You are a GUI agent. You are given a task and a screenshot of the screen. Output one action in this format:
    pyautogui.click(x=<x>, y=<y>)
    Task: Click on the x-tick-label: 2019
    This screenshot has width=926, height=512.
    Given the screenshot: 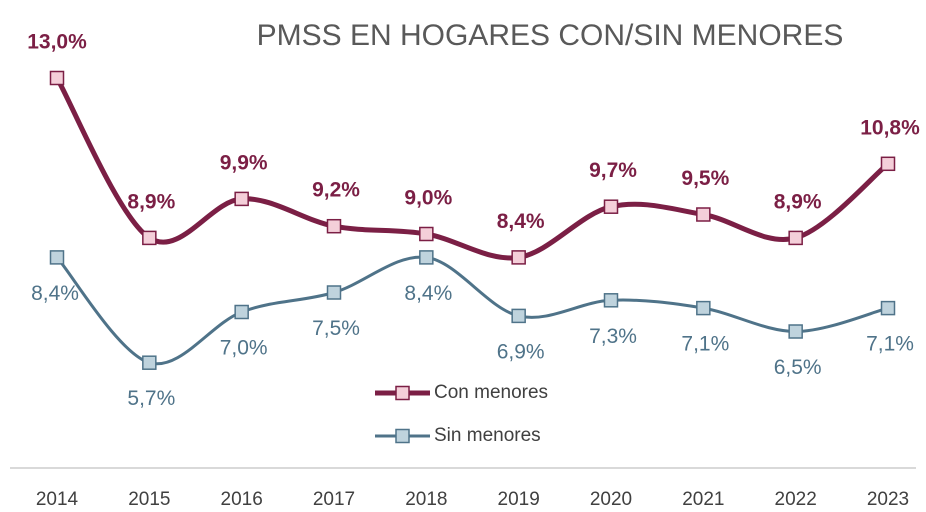 What is the action you would take?
    pyautogui.click(x=519, y=499)
    